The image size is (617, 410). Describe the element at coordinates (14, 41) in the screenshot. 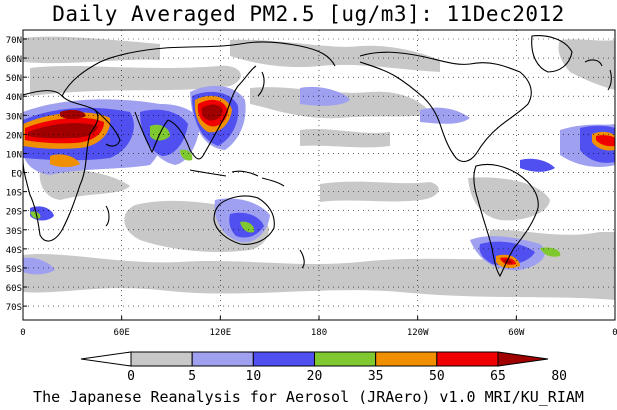

I see `lat-label: 70N` at that location.